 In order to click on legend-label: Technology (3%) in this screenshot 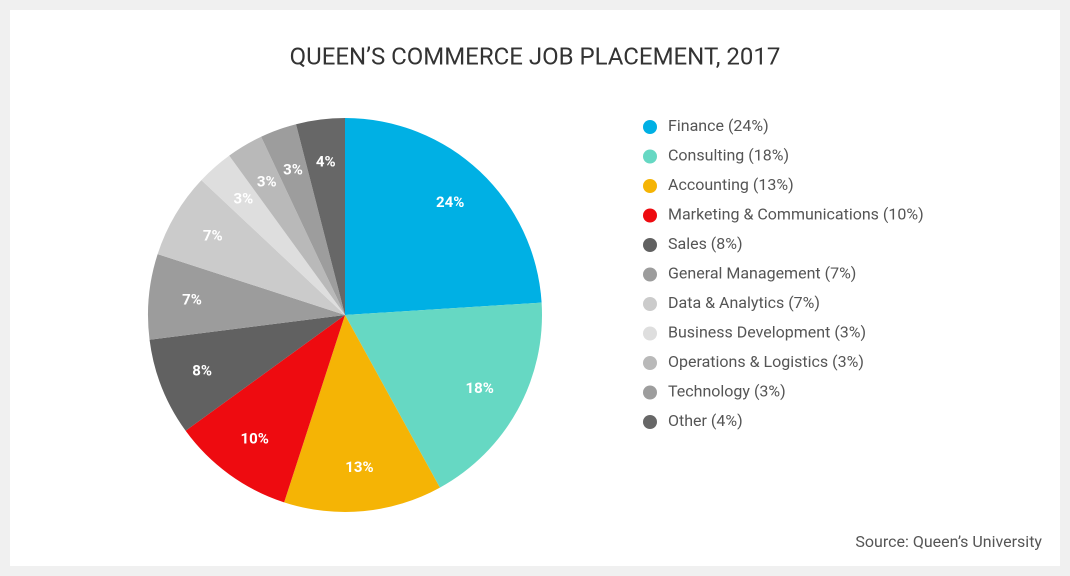, I will do `click(727, 391)`.